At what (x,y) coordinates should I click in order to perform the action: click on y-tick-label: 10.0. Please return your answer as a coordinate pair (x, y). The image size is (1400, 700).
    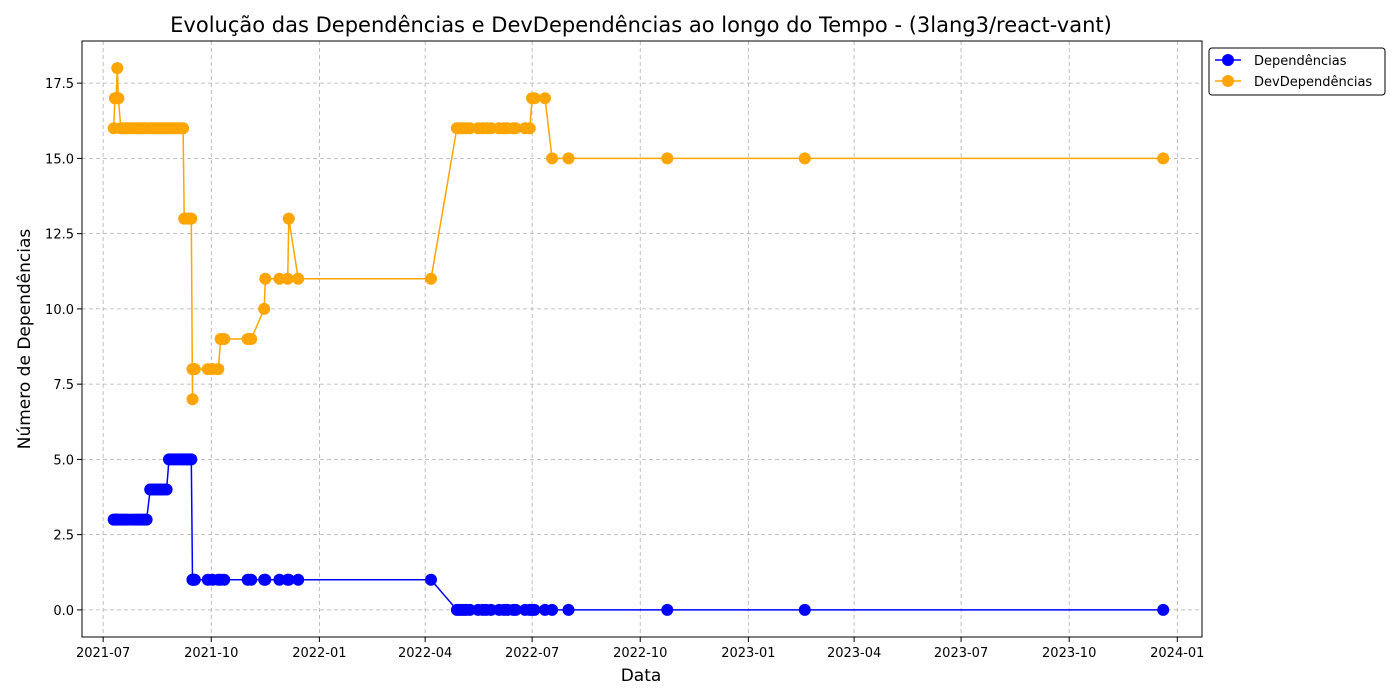
    Looking at the image, I should click on (59, 310).